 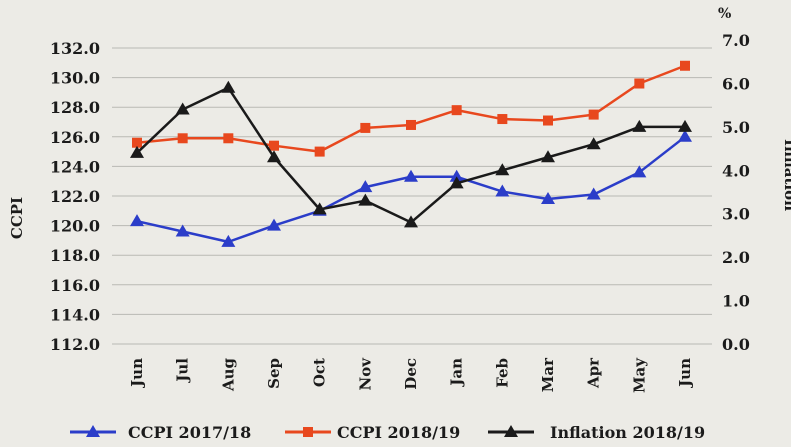 What do you see at coordinates (75, 314) in the screenshot?
I see `left-tick-label: 114.0` at bounding box center [75, 314].